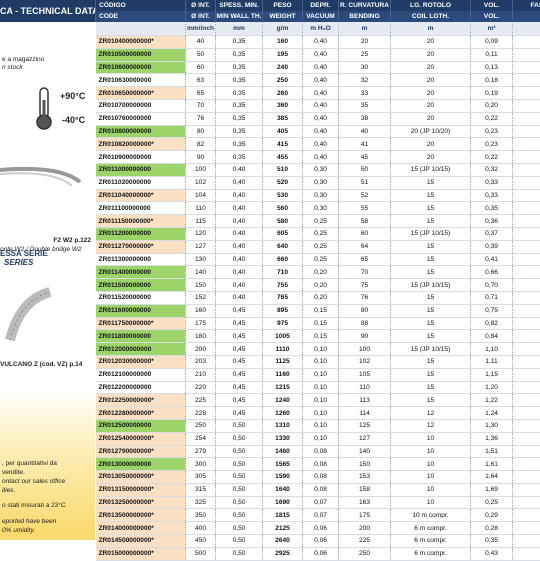  Describe the element at coordinates (201, 42) in the screenshot. I see `data-cell: 40` at that location.